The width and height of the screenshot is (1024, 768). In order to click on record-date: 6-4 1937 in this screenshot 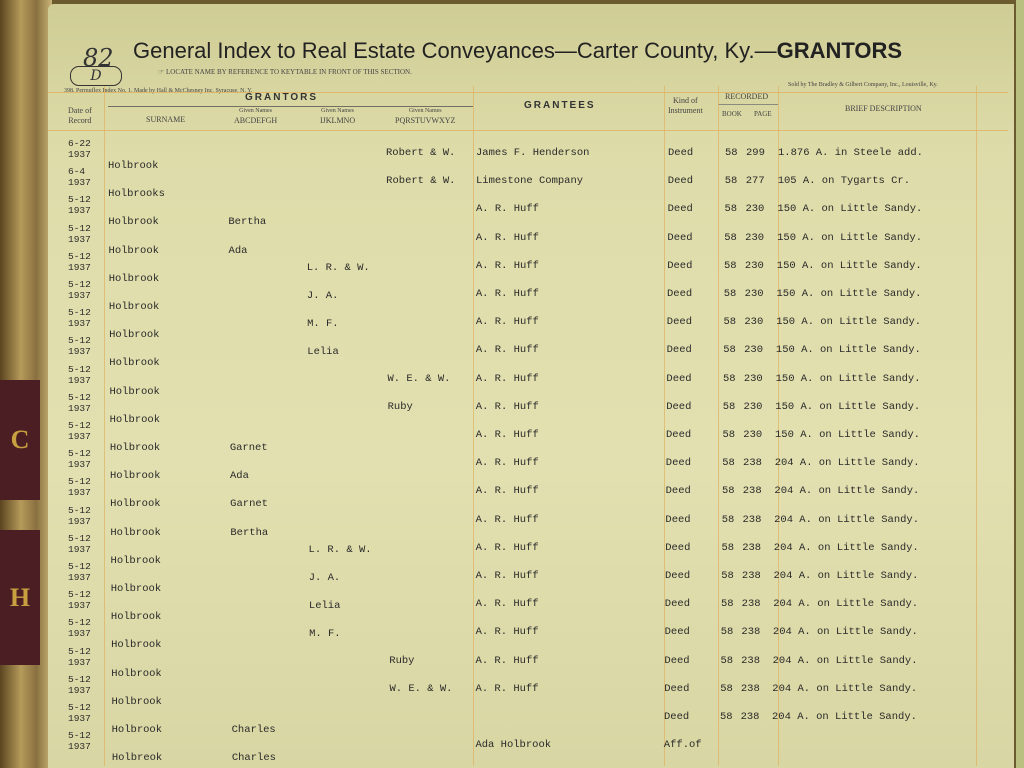, I will do `click(79, 177)`.